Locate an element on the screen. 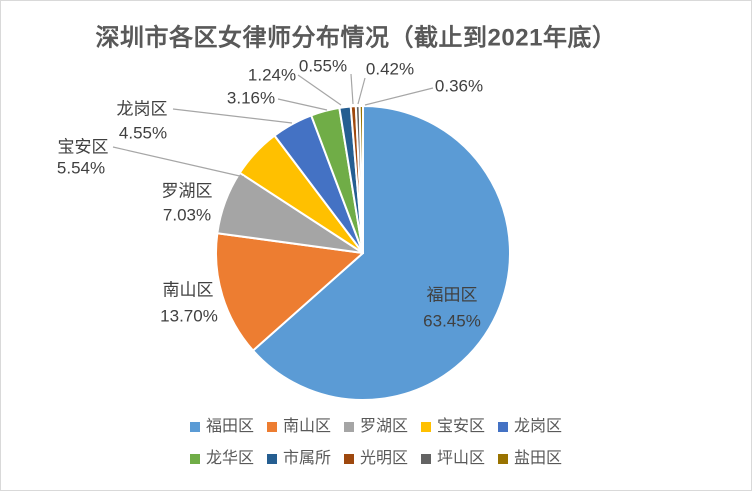 The width and height of the screenshot is (752, 491). leader-line-baoan is located at coordinates (178, 162).